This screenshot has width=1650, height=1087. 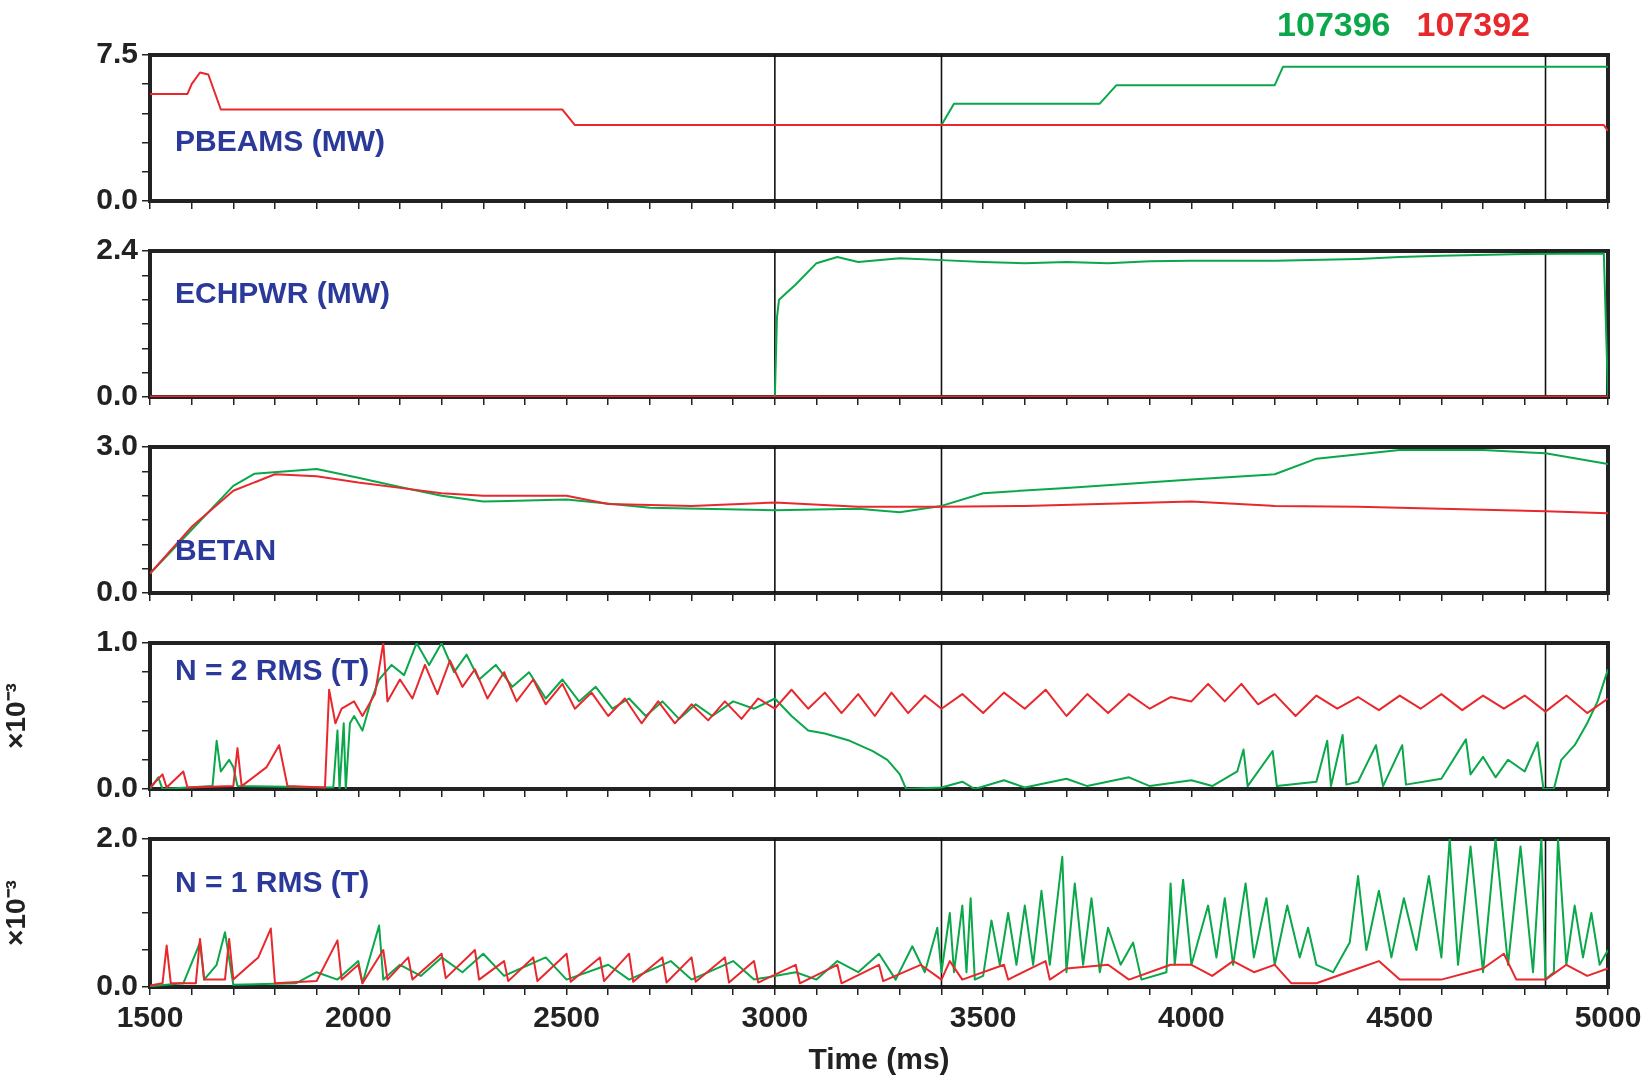 What do you see at coordinates (272, 670) in the screenshot?
I see `annotation: N = 2 RMS (T)` at bounding box center [272, 670].